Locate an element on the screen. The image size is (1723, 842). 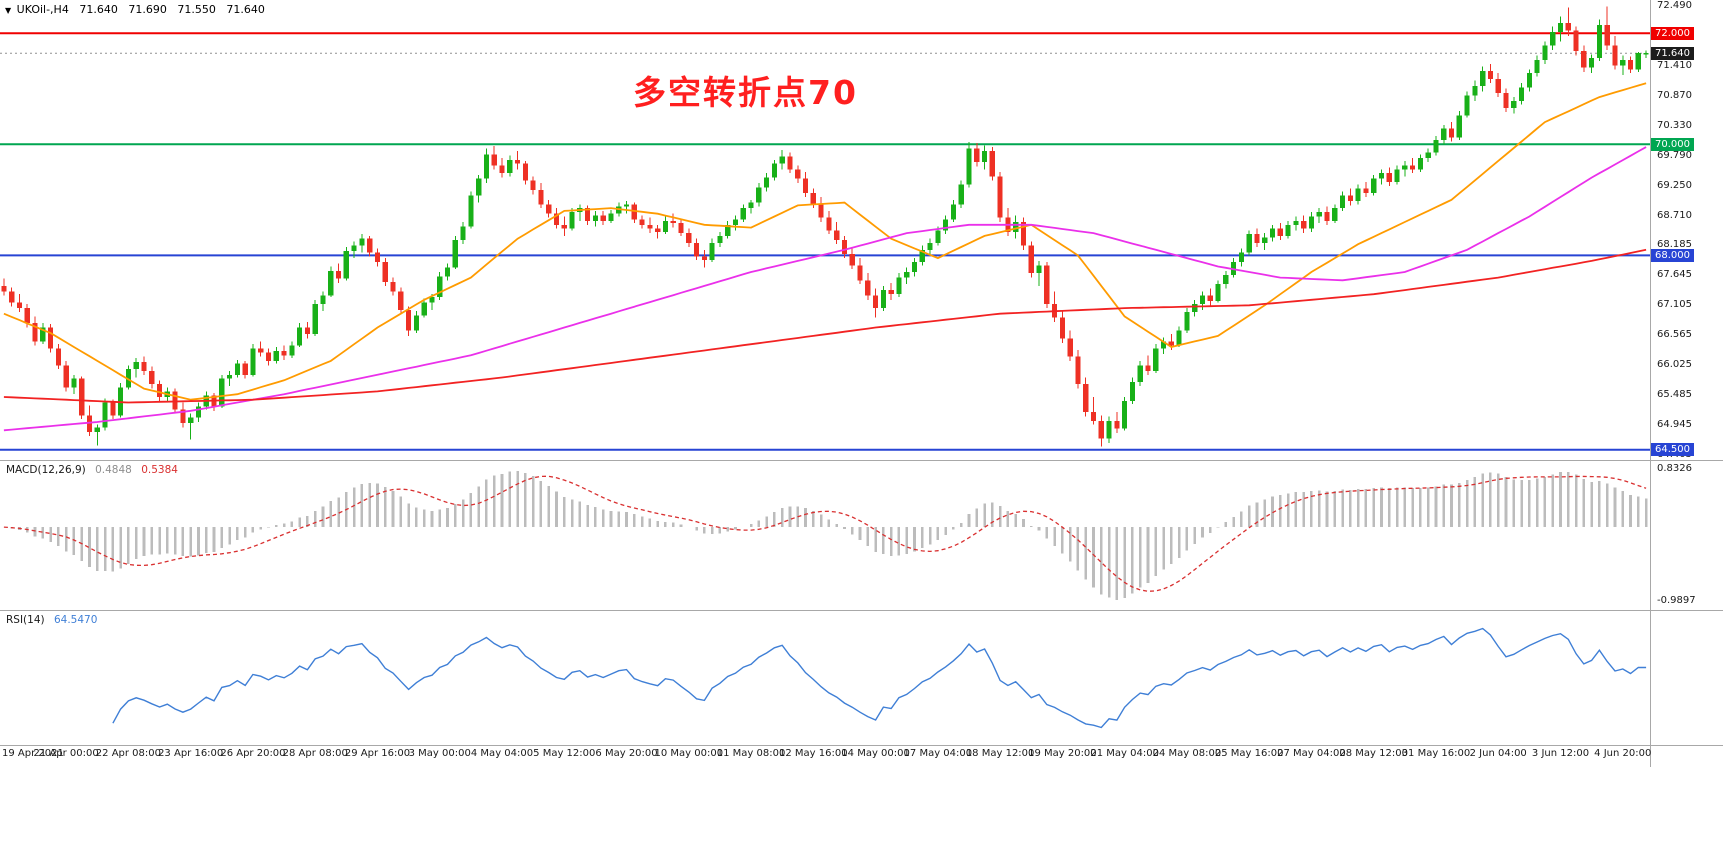
time-axis-label: 27 May 04:00 is located at coordinates (1311, 753).